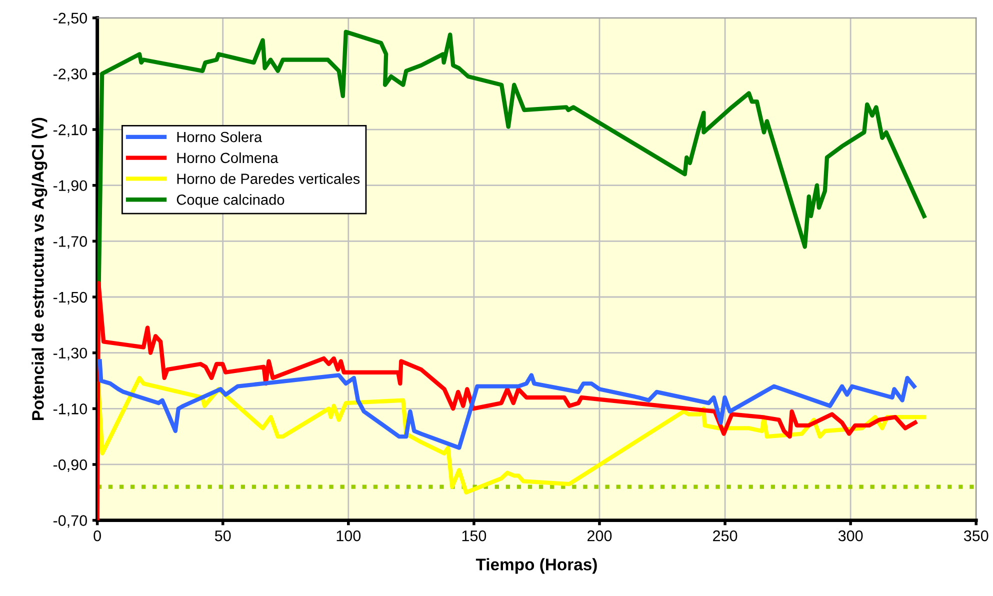 This screenshot has height=596, width=993. What do you see at coordinates (976, 536) in the screenshot?
I see `x-tick-label: 350` at bounding box center [976, 536].